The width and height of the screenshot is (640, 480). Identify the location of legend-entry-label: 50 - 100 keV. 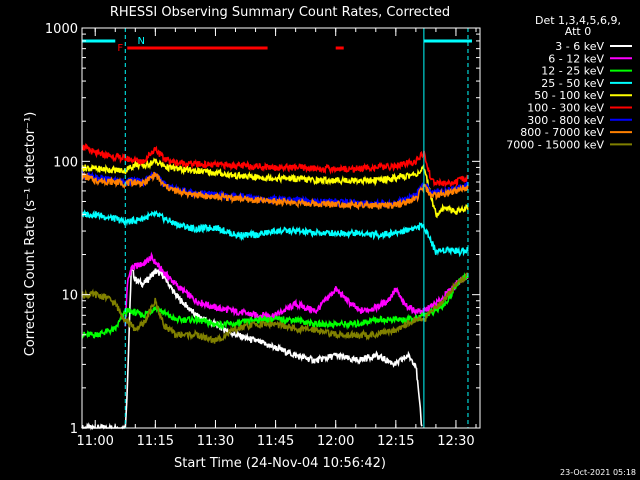
(569, 95).